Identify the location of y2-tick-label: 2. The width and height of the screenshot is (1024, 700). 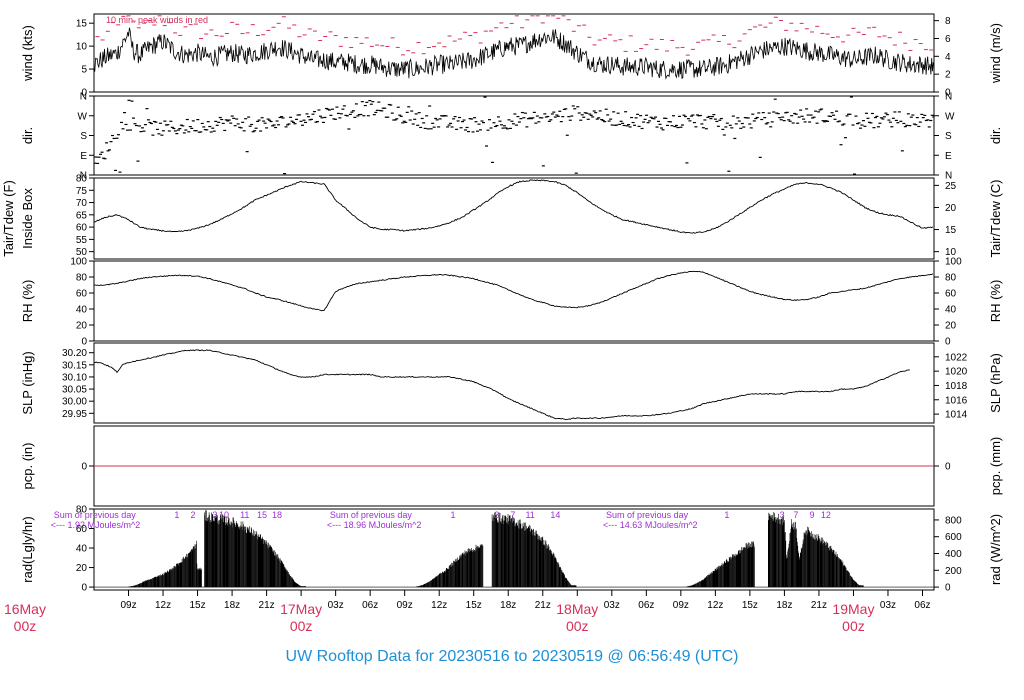
(948, 75).